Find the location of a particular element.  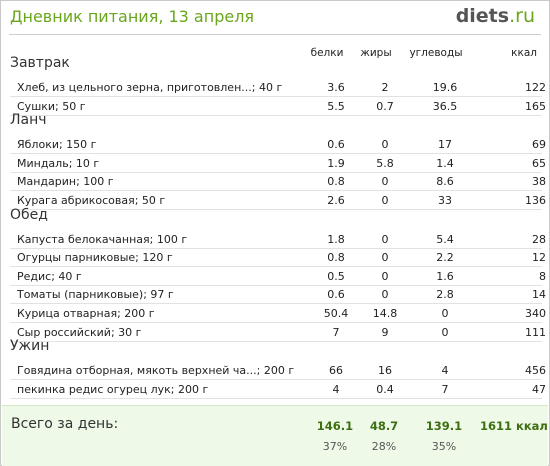

food-fat: 2 is located at coordinates (385, 87).